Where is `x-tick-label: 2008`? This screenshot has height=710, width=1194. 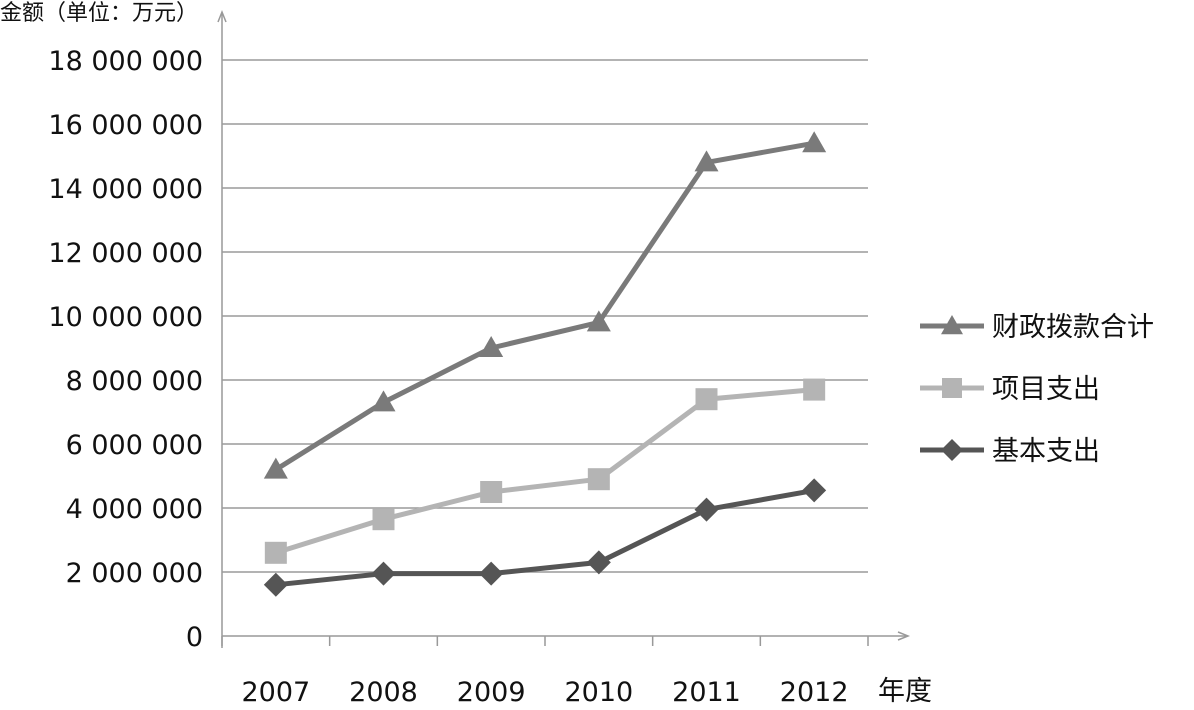 x-tick-label: 2008 is located at coordinates (383, 691).